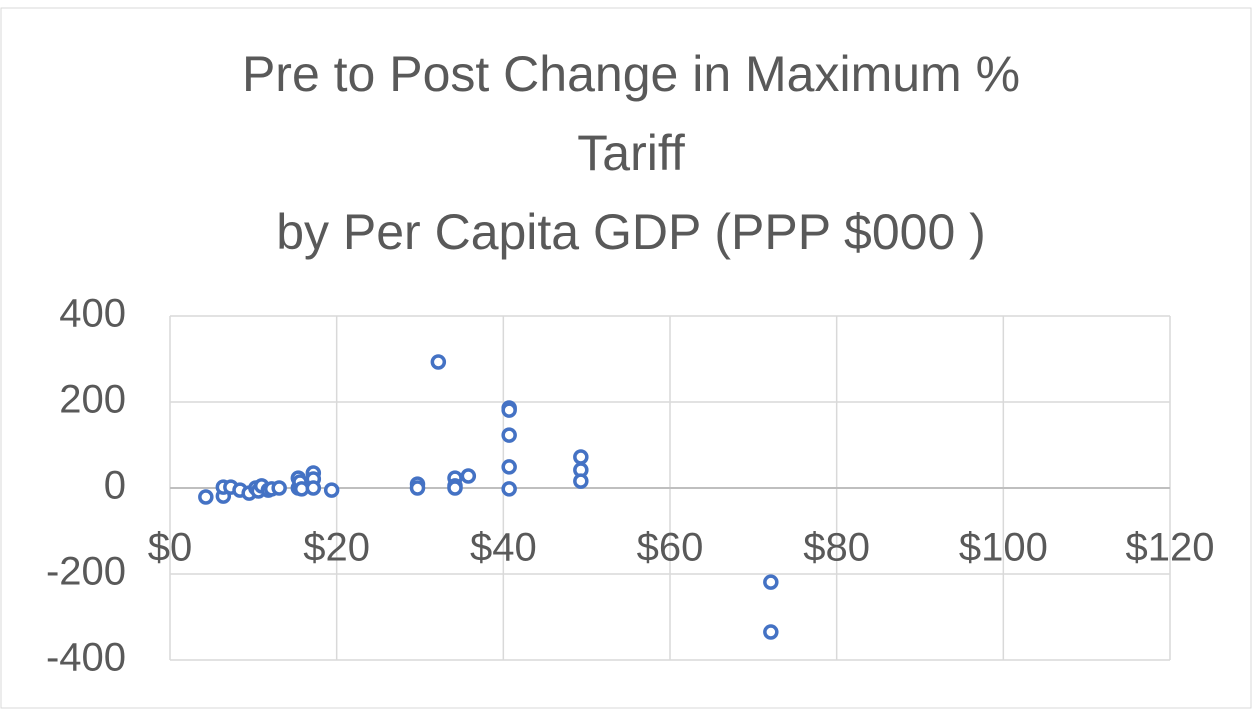 The image size is (1253, 709). What do you see at coordinates (336, 548) in the screenshot?
I see `x-tick-label: $20` at bounding box center [336, 548].